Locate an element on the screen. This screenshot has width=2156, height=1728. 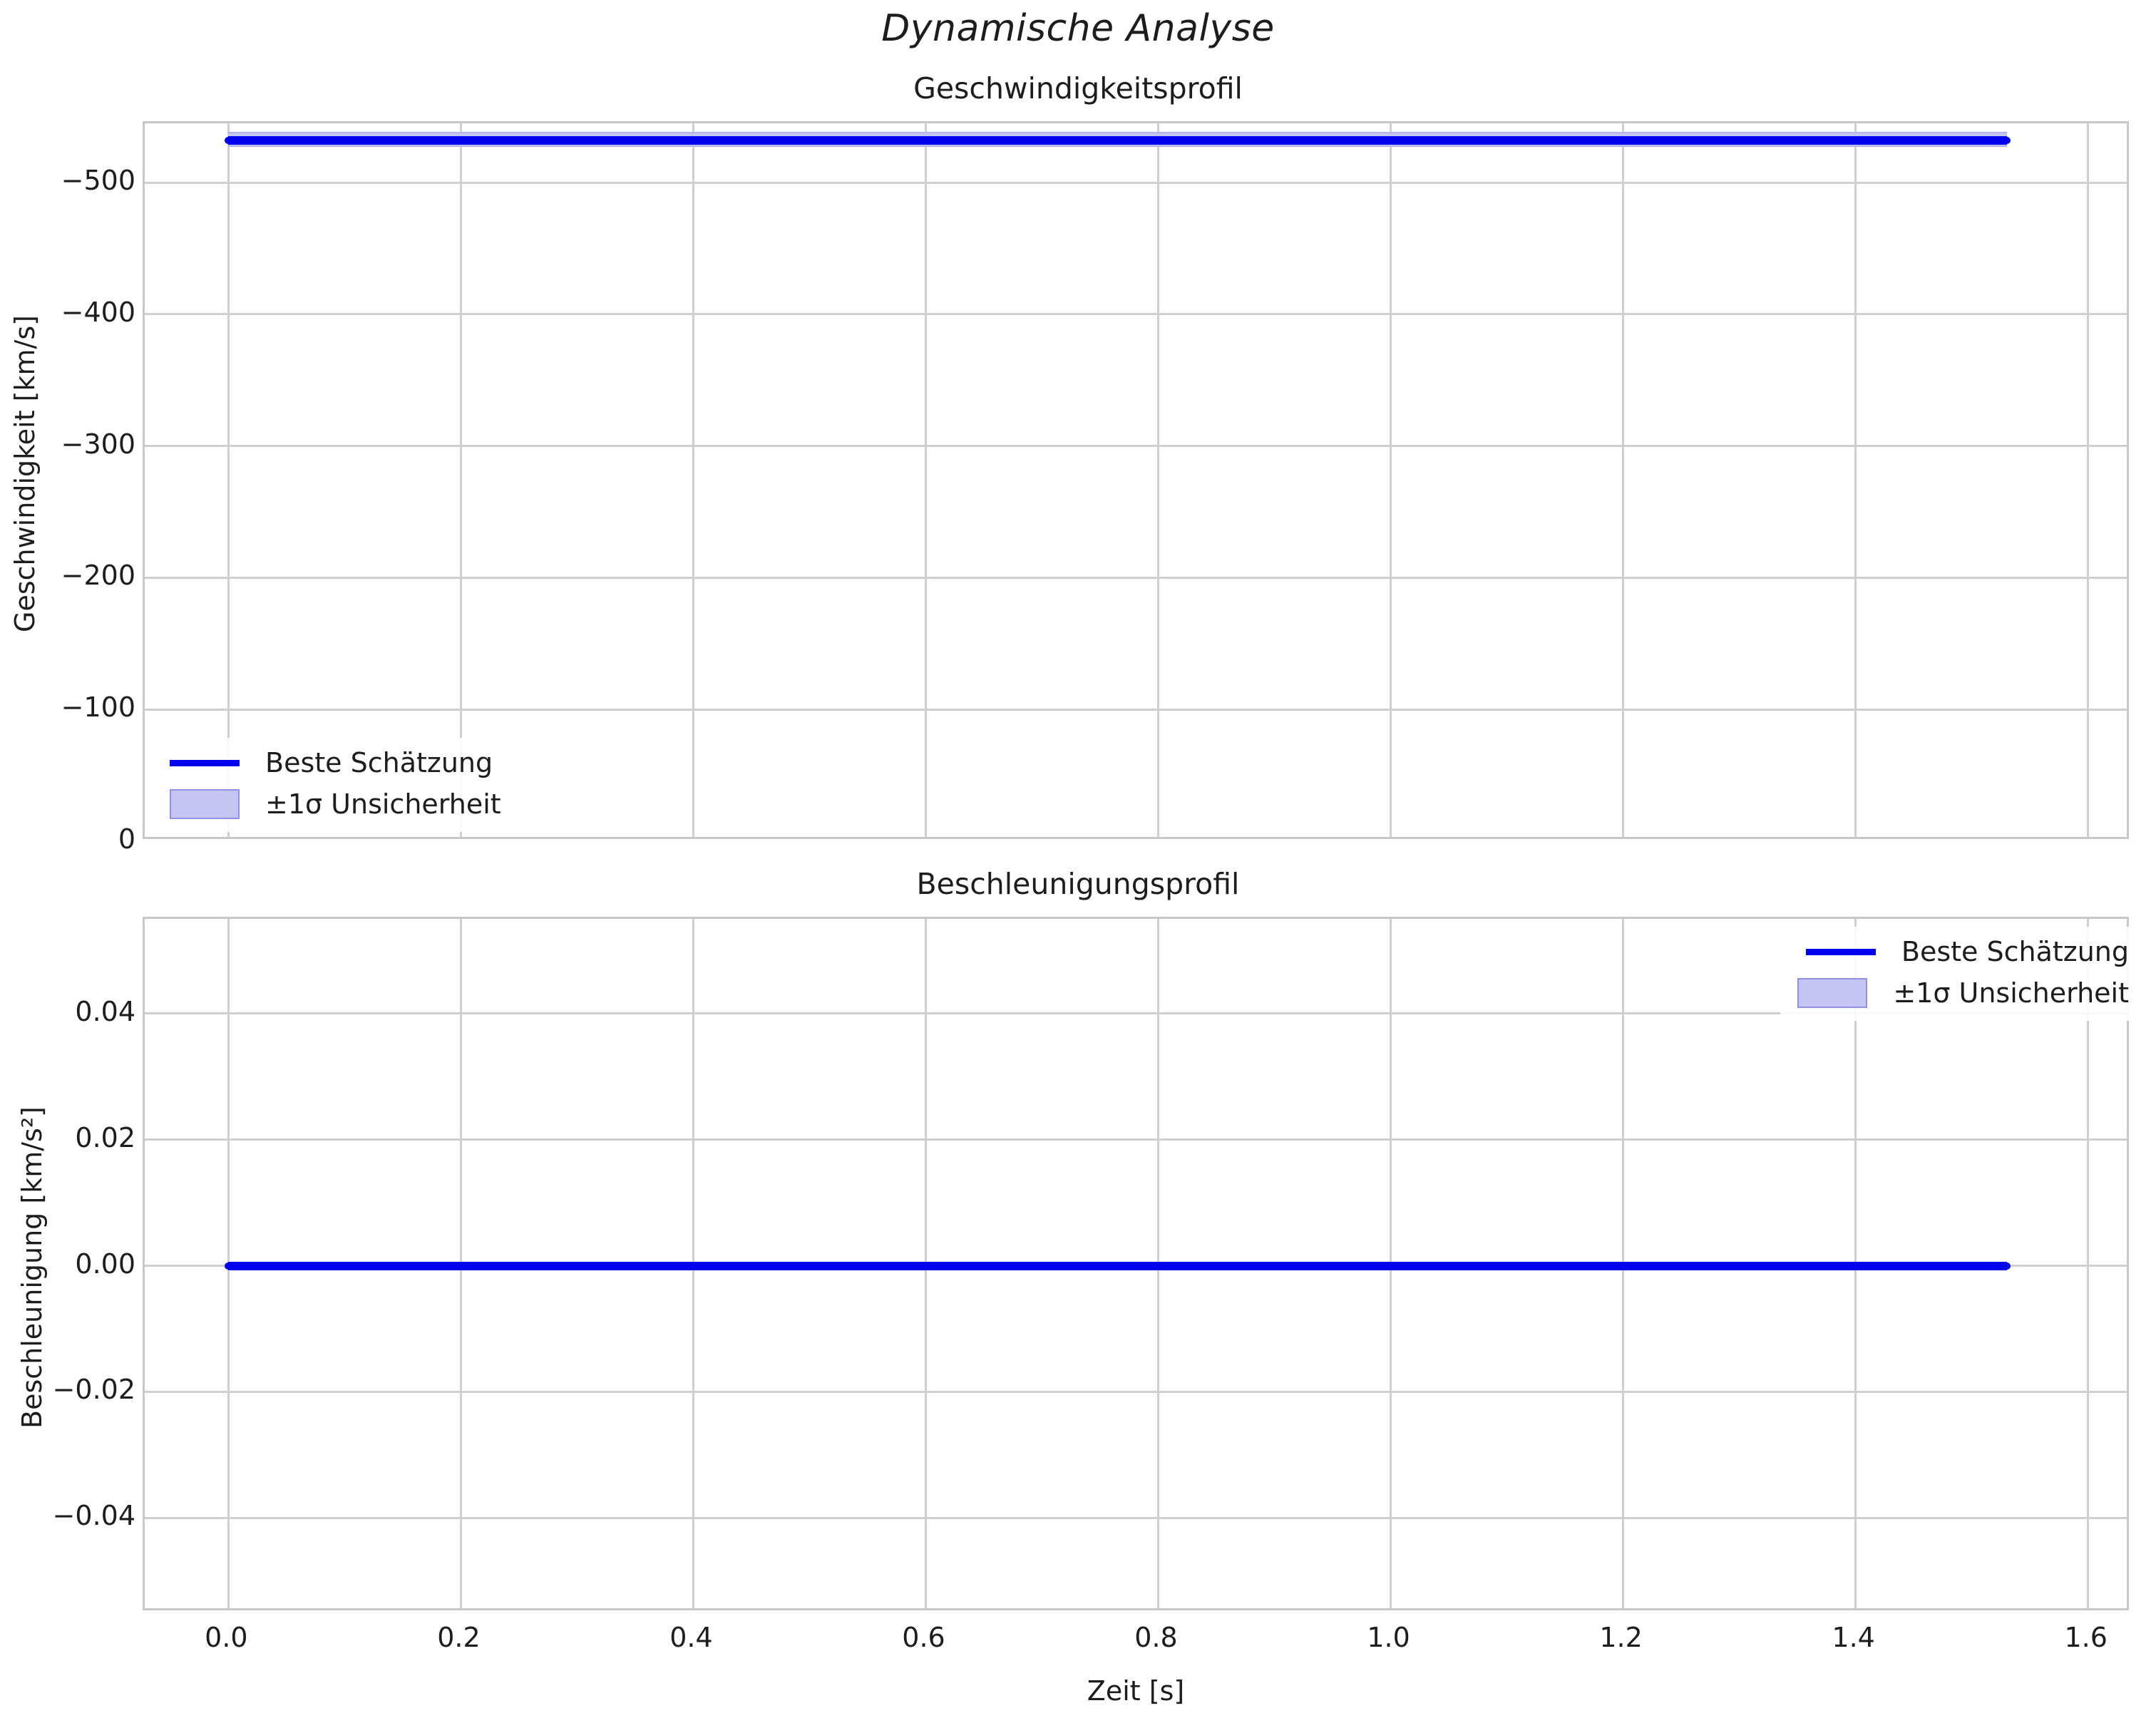
velocity-axis-label: Geschwindigkeit [km/s] is located at coordinates (25, 473).